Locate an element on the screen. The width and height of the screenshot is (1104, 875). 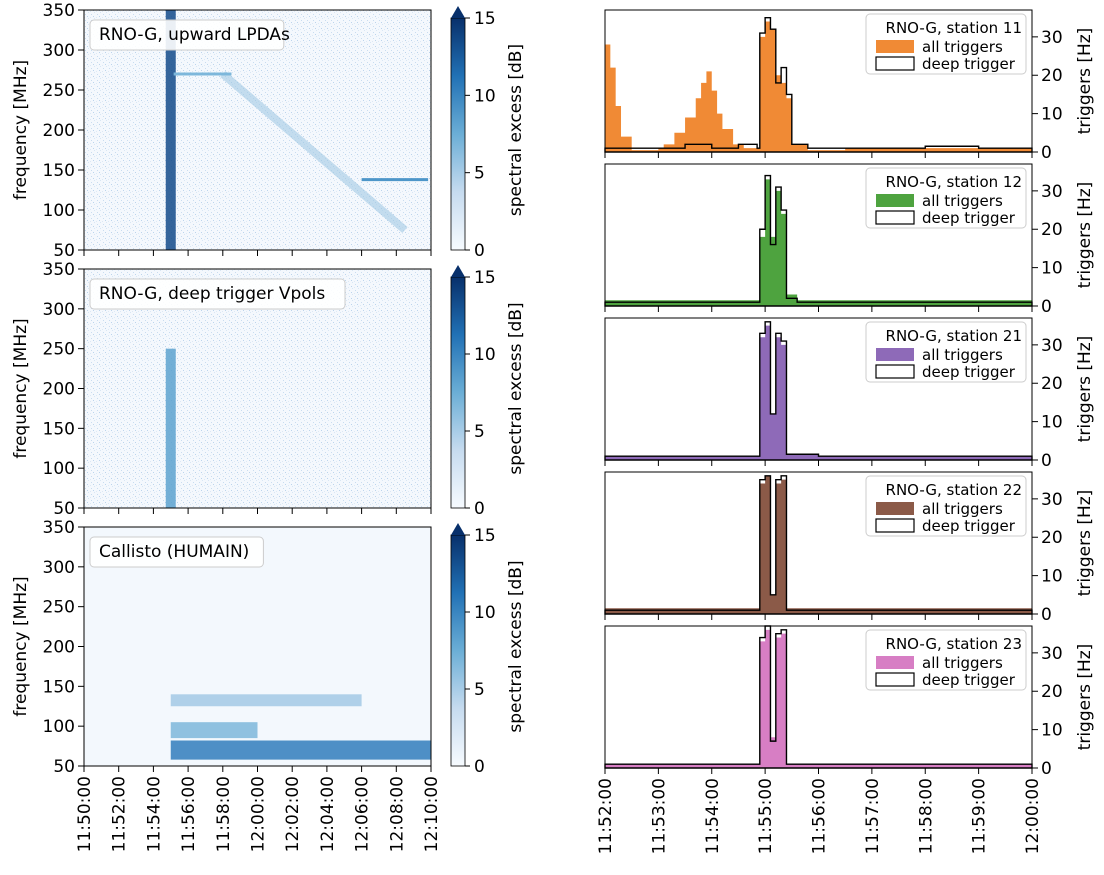
x-tick-label: 11:52:00 is located at coordinates (120, 814).